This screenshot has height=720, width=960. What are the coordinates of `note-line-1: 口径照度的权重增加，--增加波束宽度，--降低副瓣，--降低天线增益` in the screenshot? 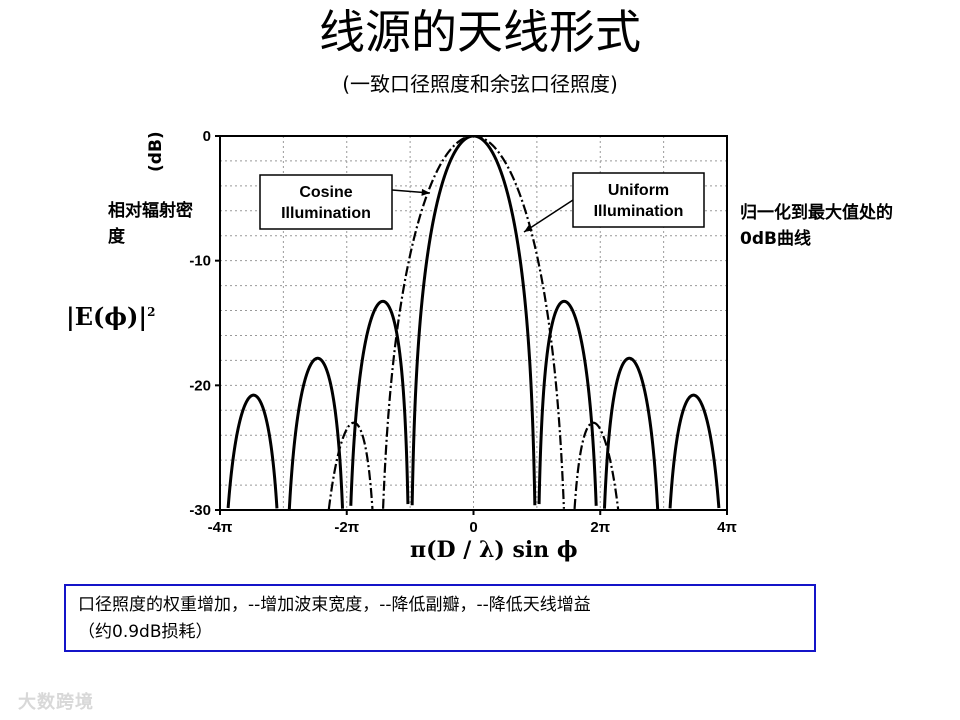 It's located at (334, 605).